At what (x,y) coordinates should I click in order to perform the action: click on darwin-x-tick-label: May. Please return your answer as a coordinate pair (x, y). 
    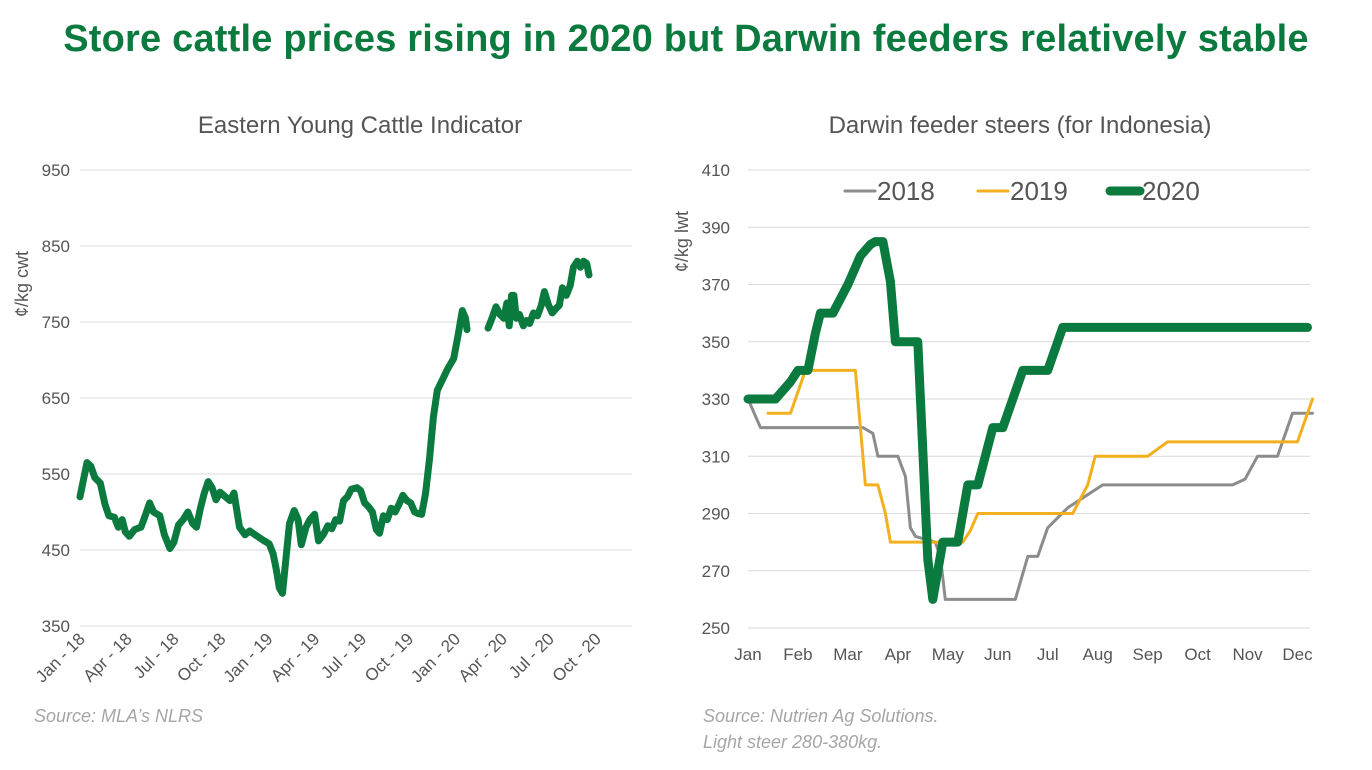
    Looking at the image, I should click on (948, 654).